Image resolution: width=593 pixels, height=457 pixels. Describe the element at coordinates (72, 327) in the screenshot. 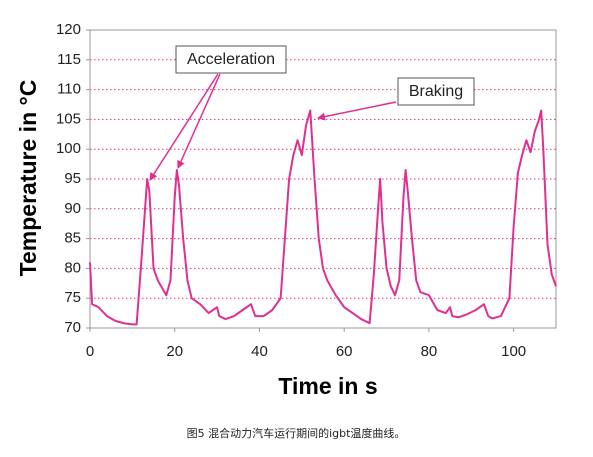

I see `y-tick-label: 70` at that location.